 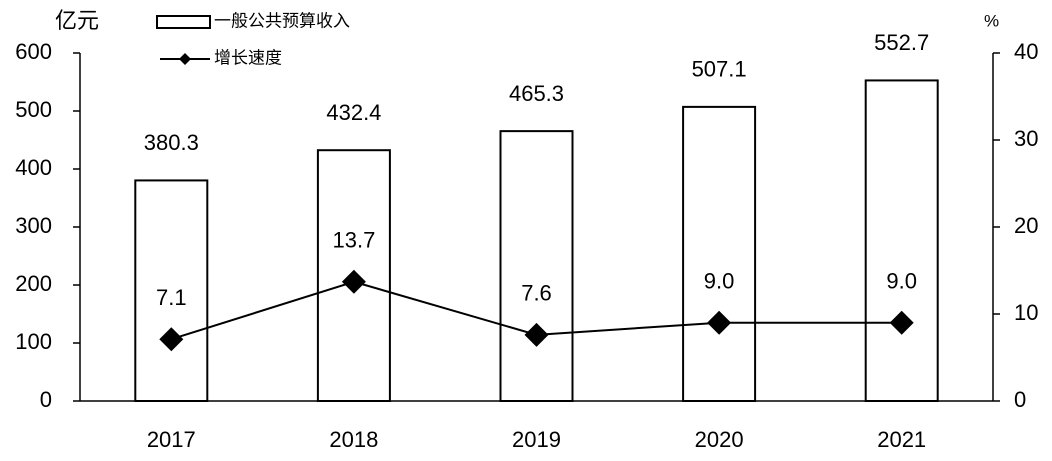 What do you see at coordinates (33, 283) in the screenshot?
I see `y-tick-label: 200` at bounding box center [33, 283].